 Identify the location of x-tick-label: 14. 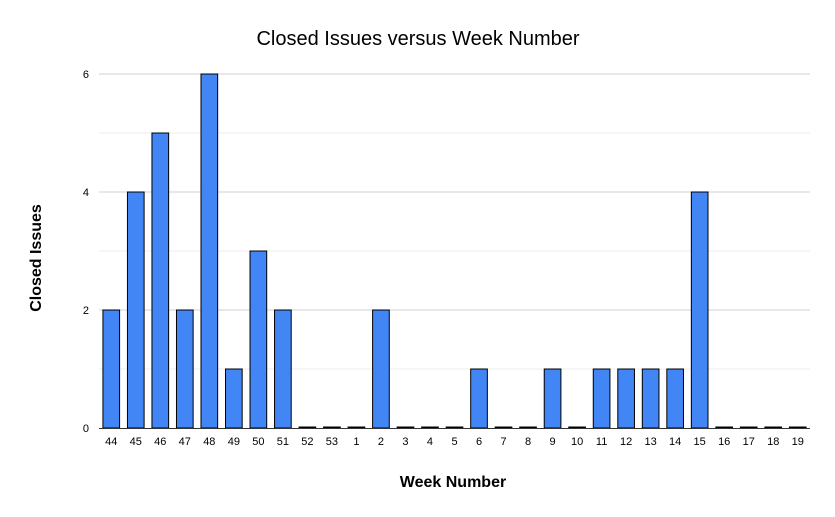
(675, 442).